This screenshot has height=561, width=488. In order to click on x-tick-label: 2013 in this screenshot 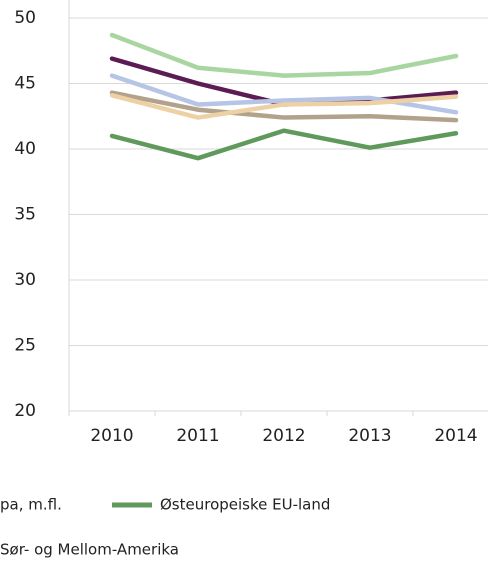, I will do `click(369, 436)`.